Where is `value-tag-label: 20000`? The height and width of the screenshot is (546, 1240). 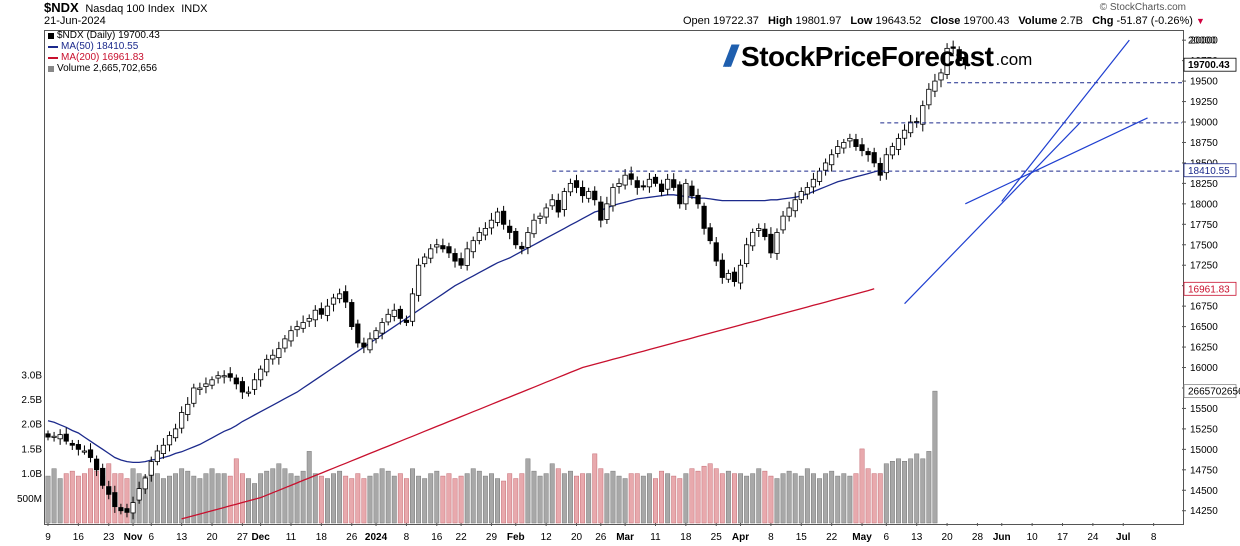
value-tag-label: 20000 is located at coordinates (1202, 41).